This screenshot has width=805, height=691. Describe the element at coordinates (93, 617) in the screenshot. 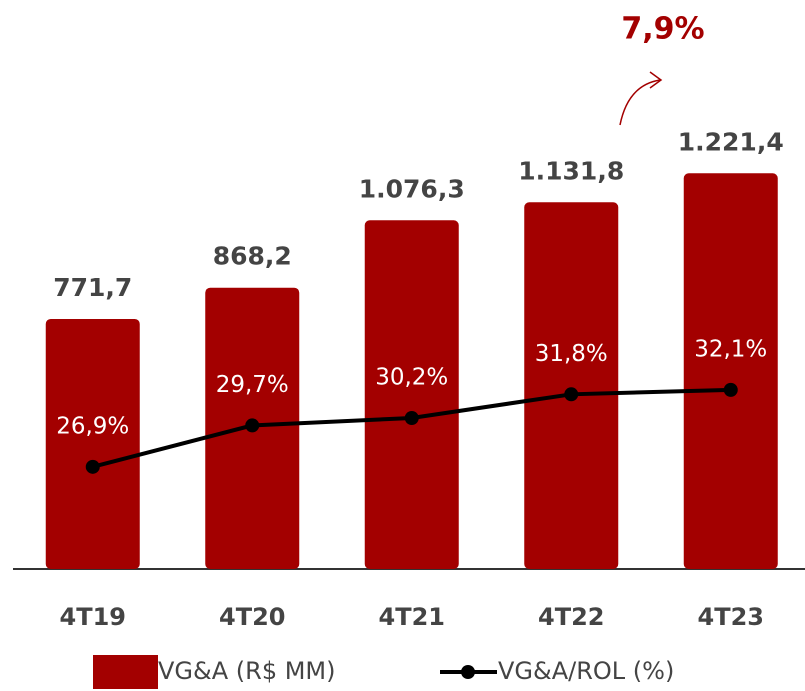

I see `x-tick-label: 4T19` at that location.